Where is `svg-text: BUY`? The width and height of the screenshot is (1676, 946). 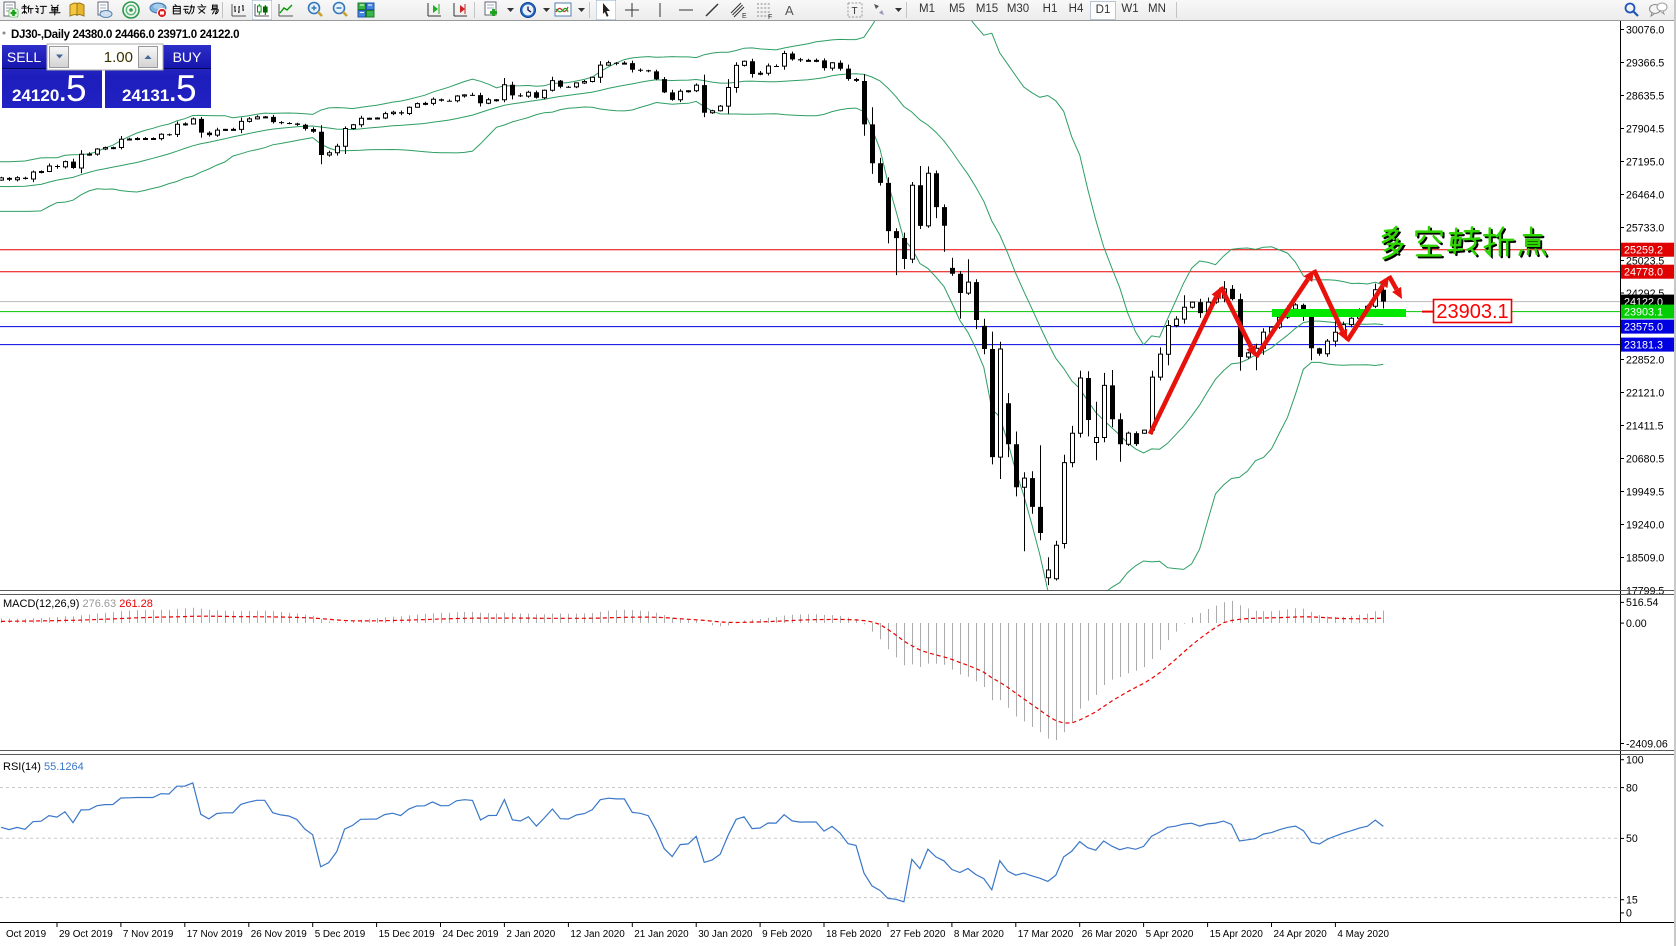 svg-text: BUY is located at coordinates (187, 57).